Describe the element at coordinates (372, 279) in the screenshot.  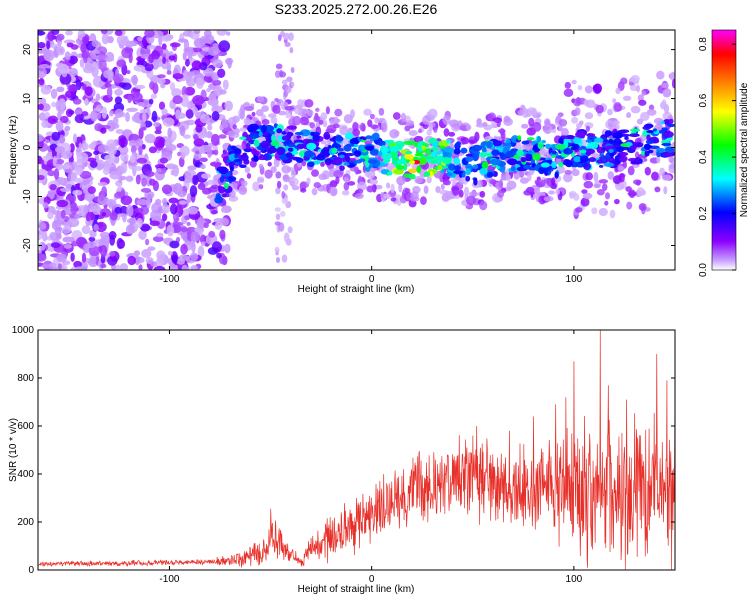
I see `x-tick-label: 0` at that location.